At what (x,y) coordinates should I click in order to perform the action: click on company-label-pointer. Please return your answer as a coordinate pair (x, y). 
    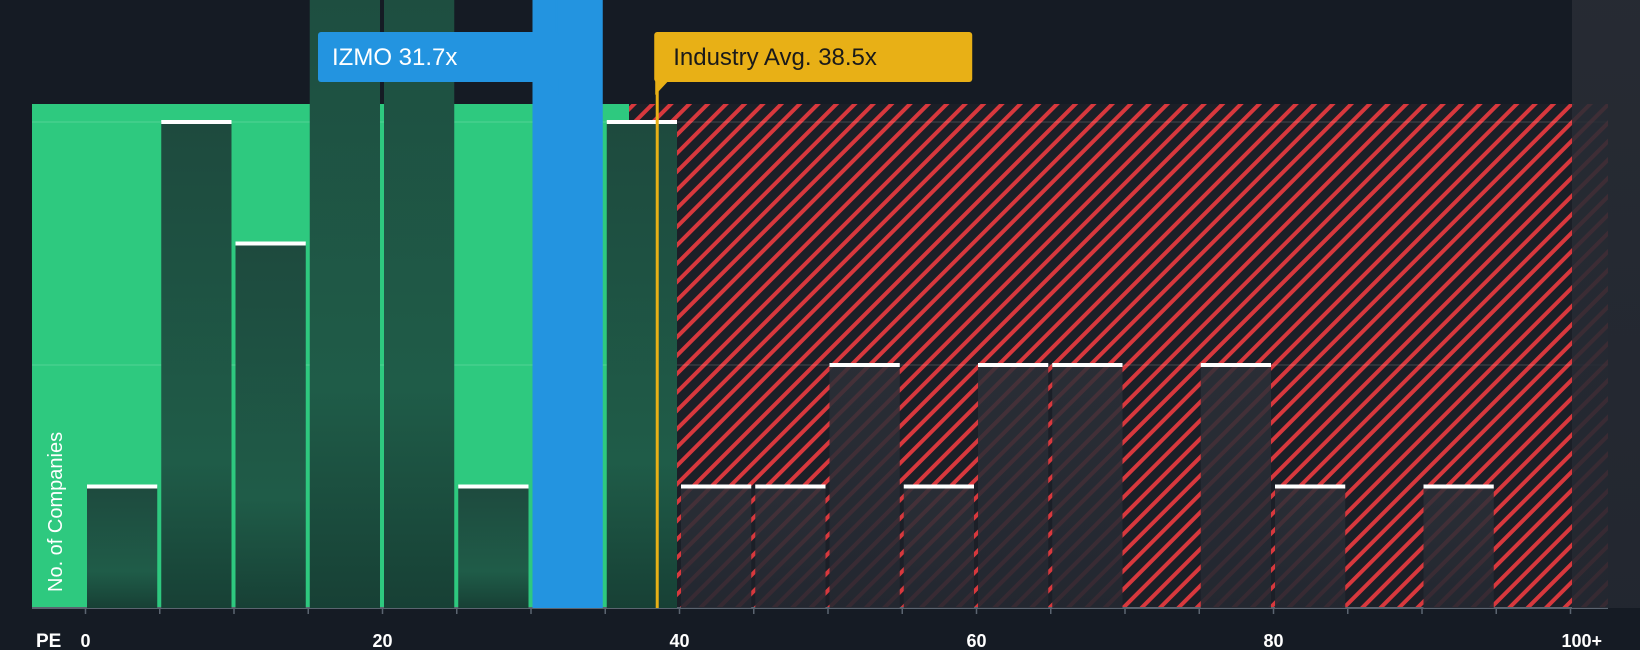
    Looking at the image, I should click on (552, 87).